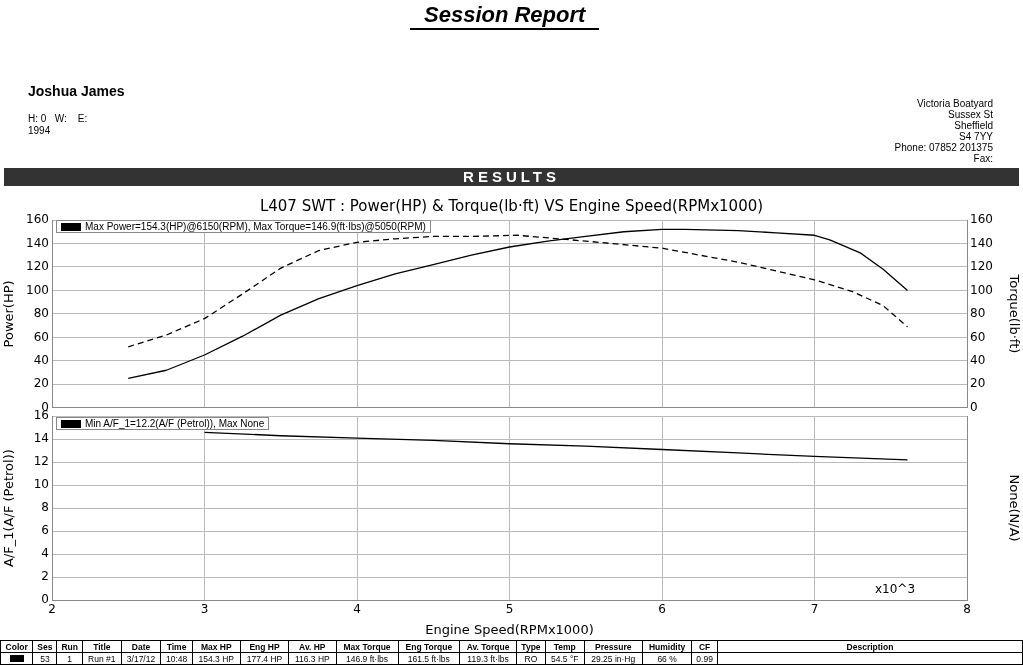  I want to click on text: 10:48, so click(176, 658).